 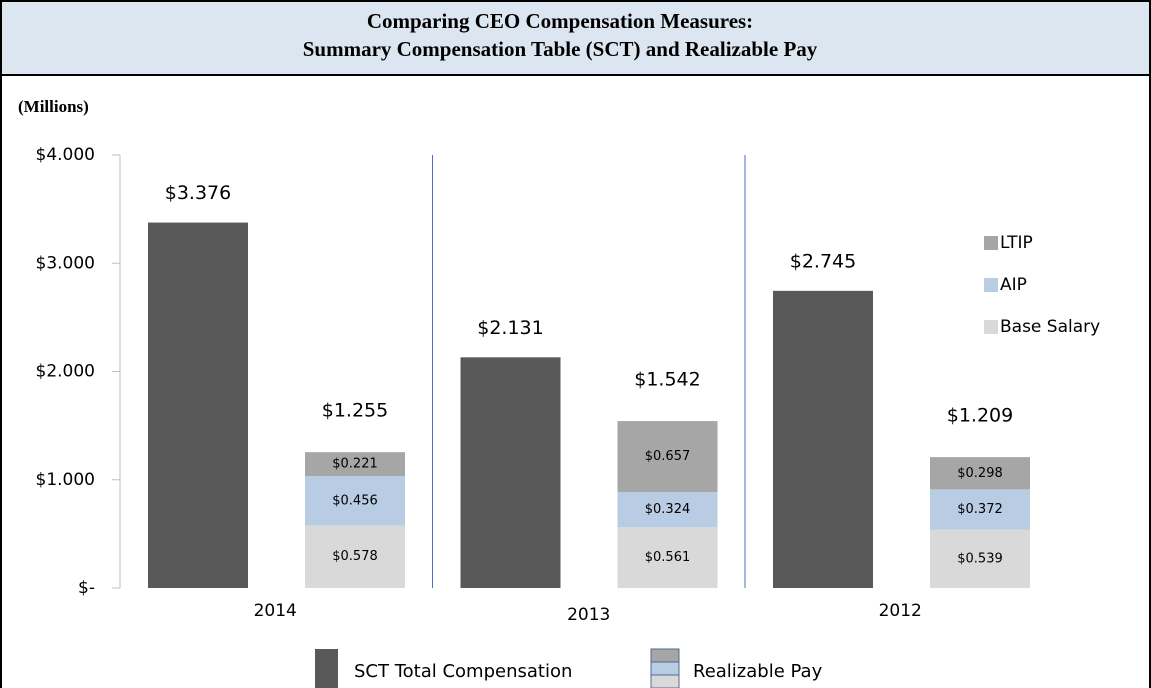 What do you see at coordinates (1016, 243) in the screenshot?
I see `legend-label: LTIP` at bounding box center [1016, 243].